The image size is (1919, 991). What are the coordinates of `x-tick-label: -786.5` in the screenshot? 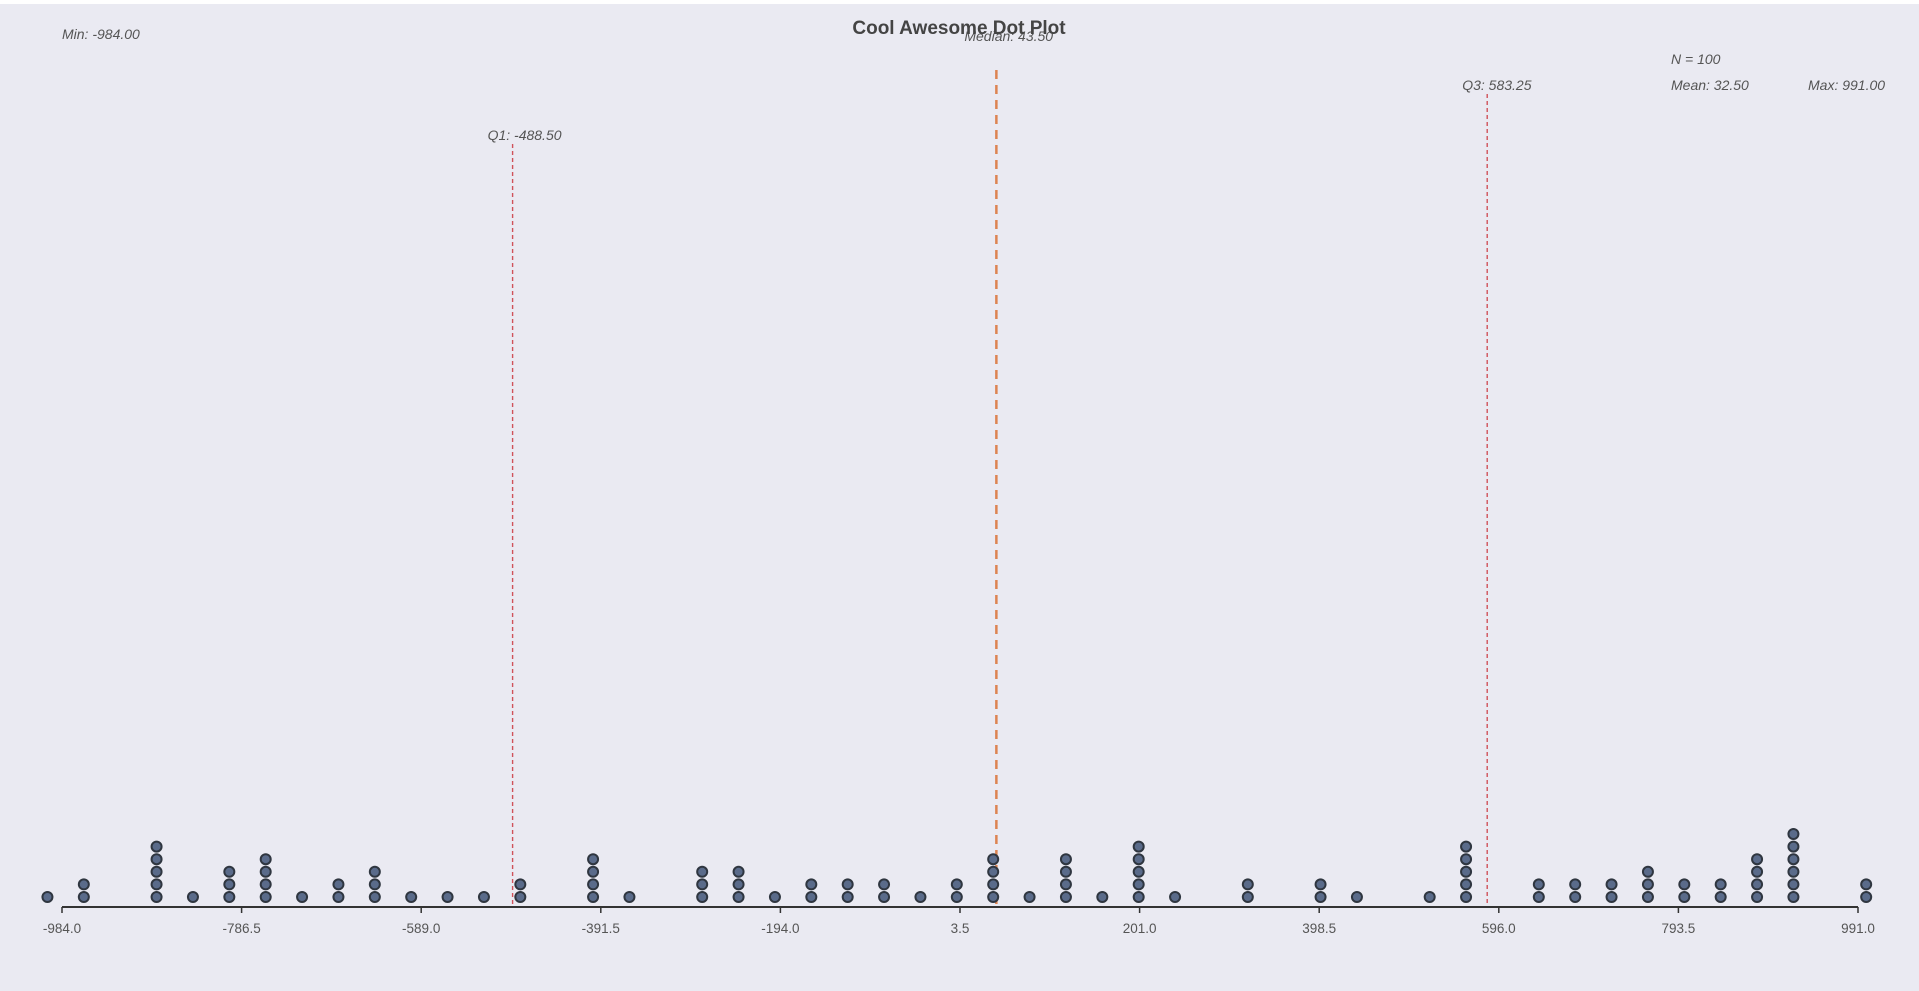 It's located at (241, 928).